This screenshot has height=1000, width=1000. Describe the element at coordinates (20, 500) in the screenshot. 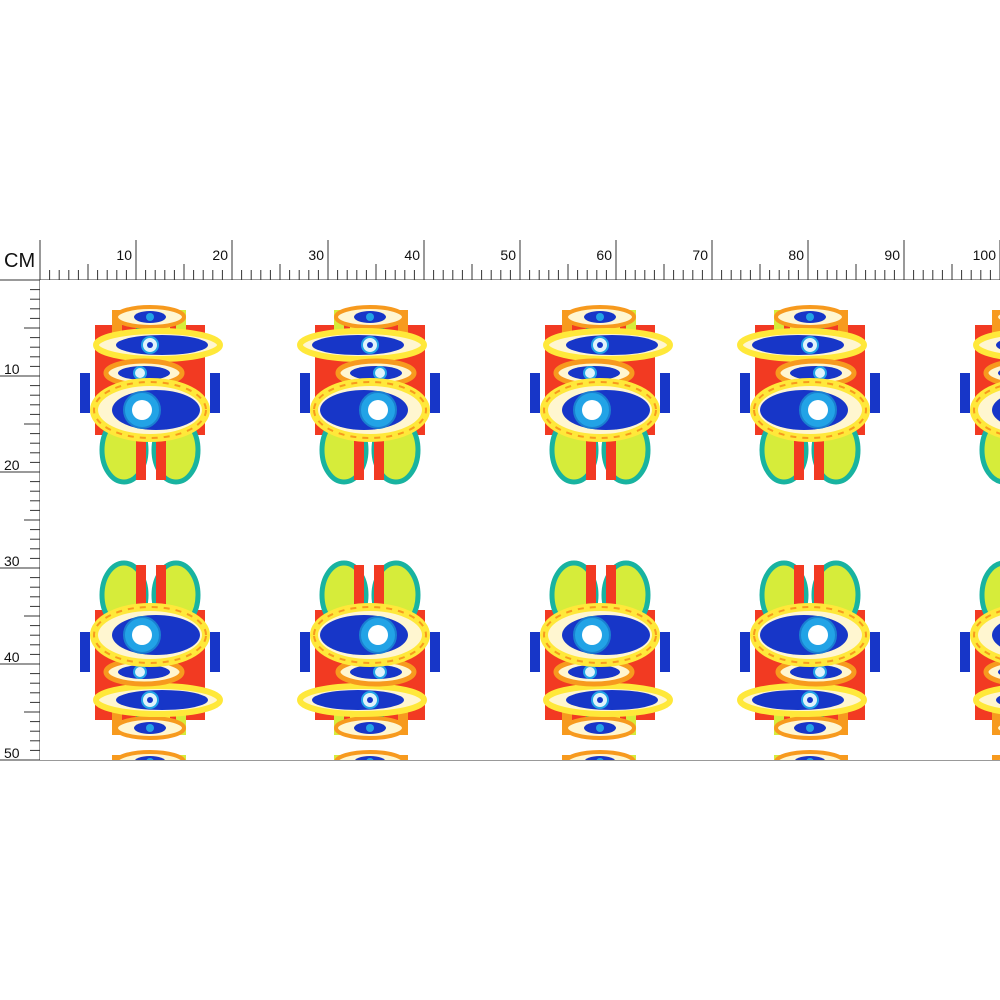

I see `vertical-ruler: 10 20 30 40 50` at that location.